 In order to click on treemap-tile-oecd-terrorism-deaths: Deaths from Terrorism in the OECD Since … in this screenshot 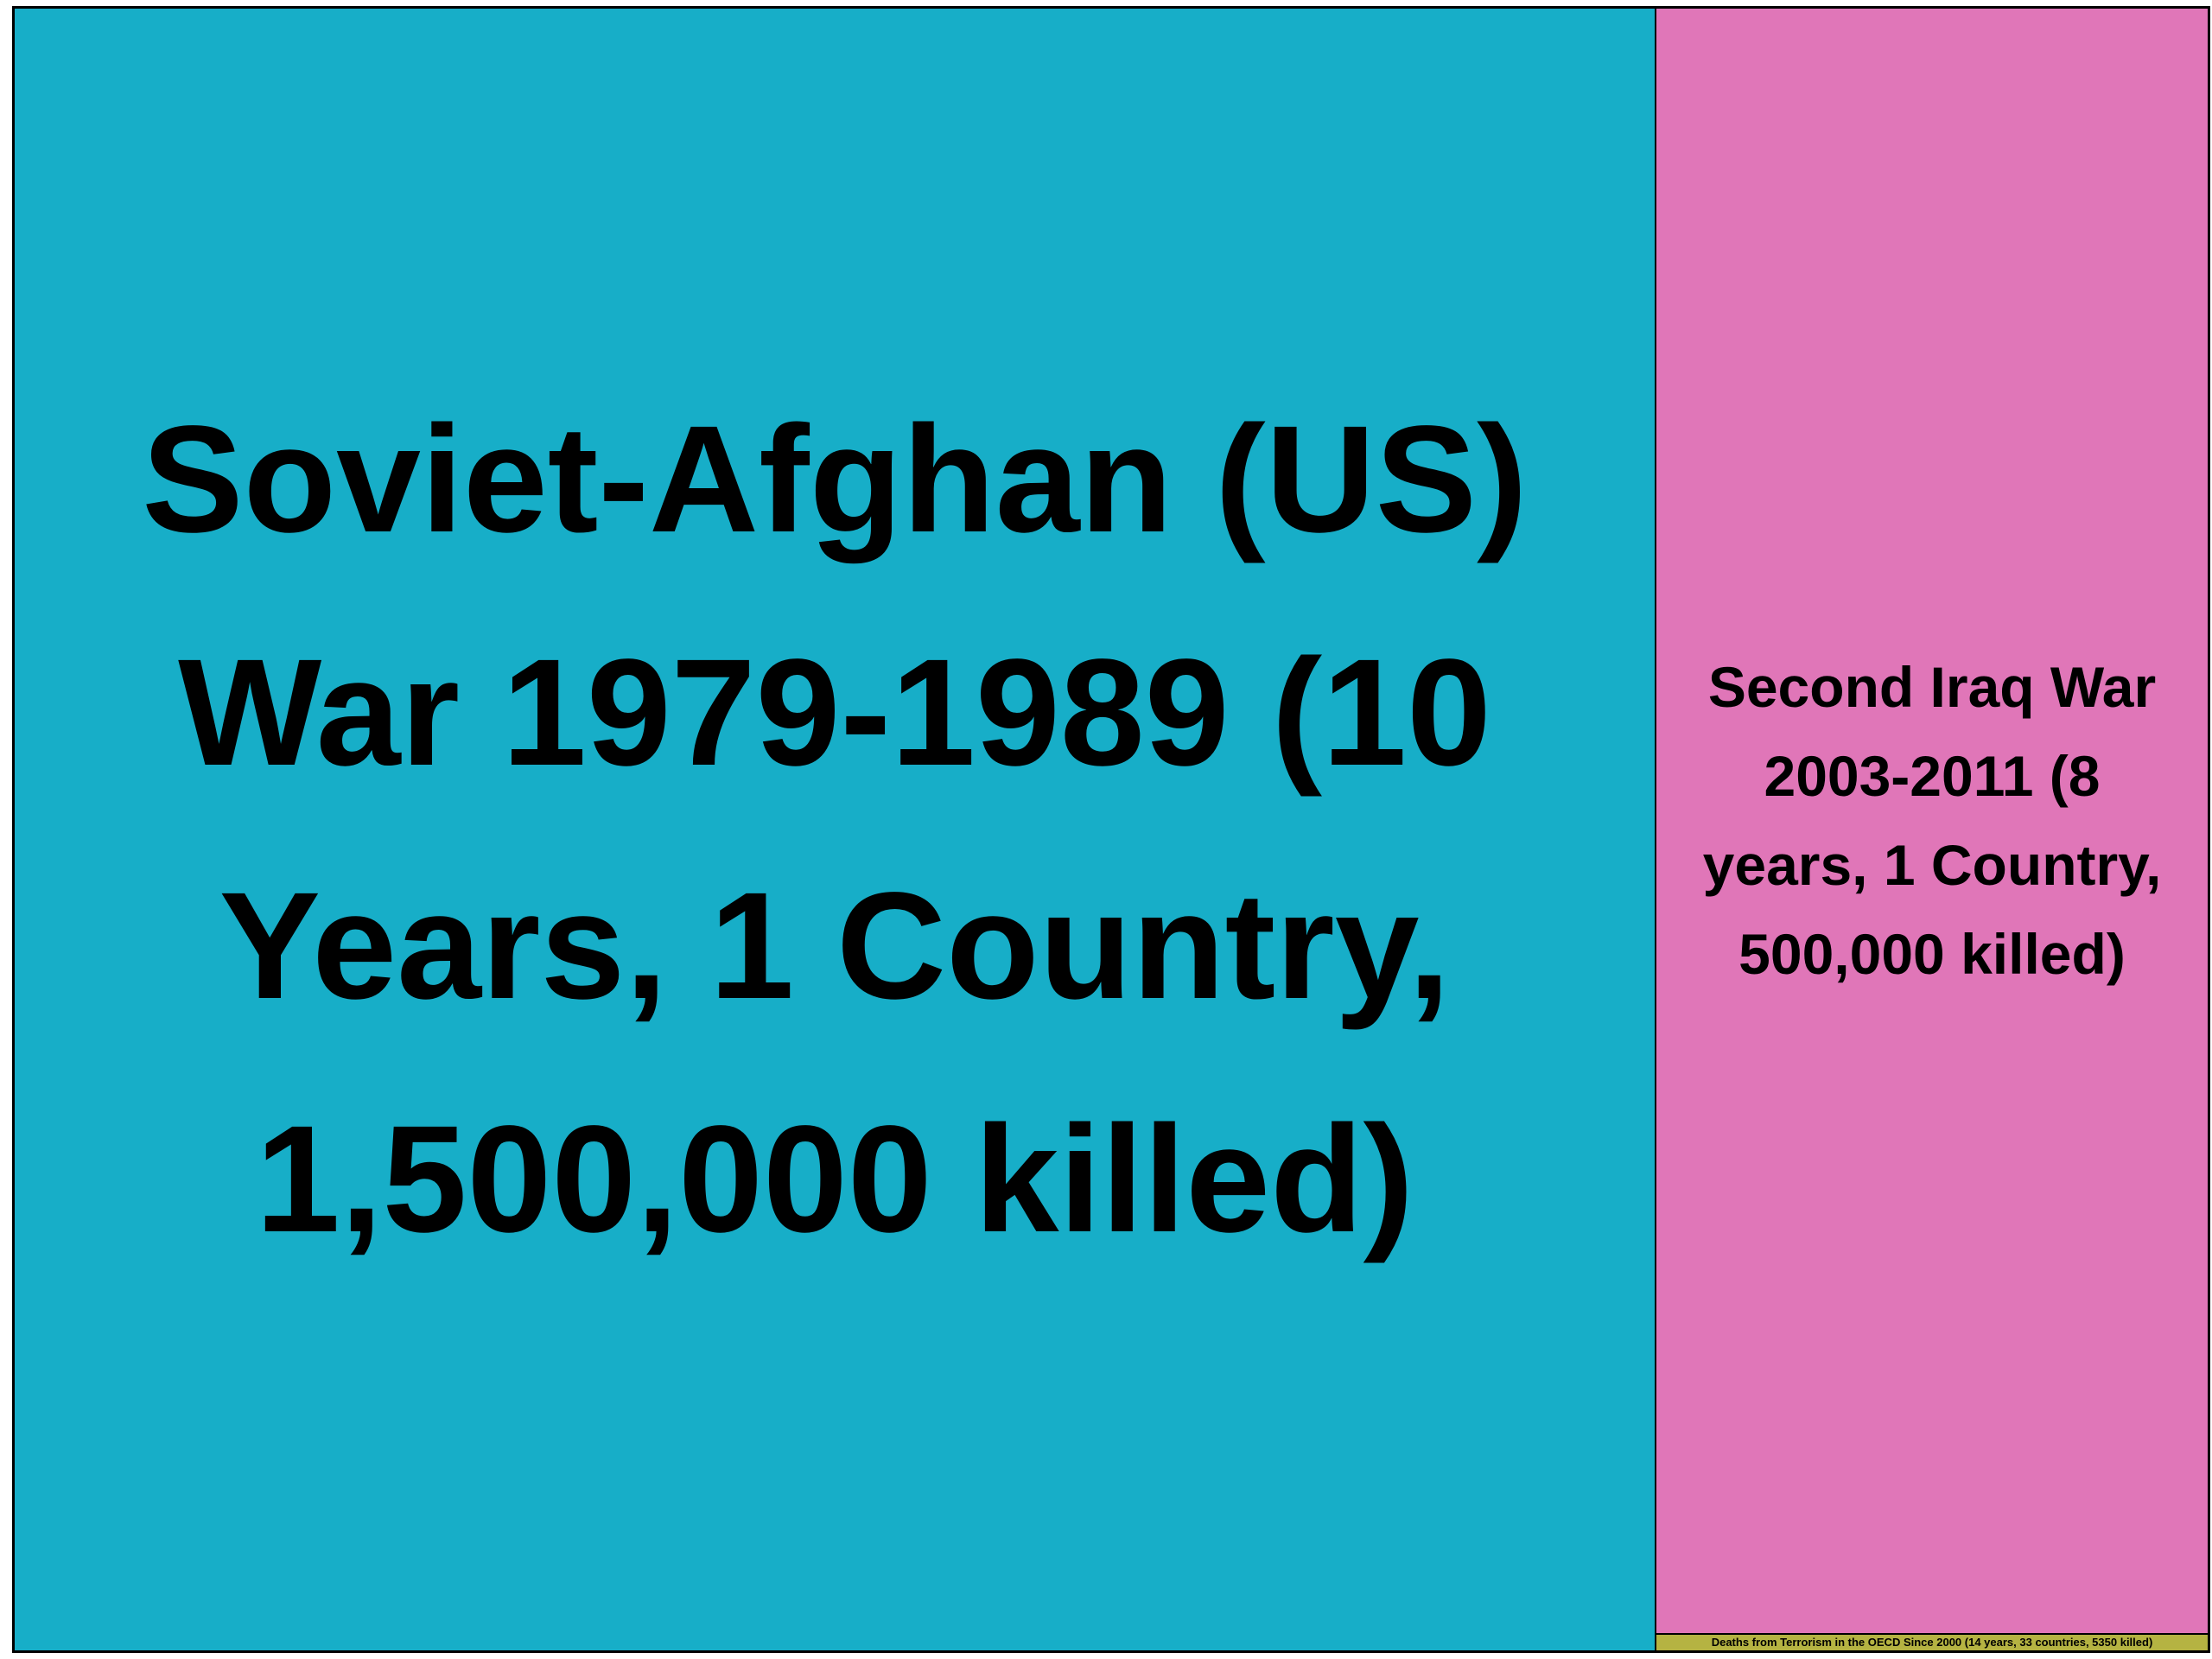, I will do `click(1932, 1642)`.